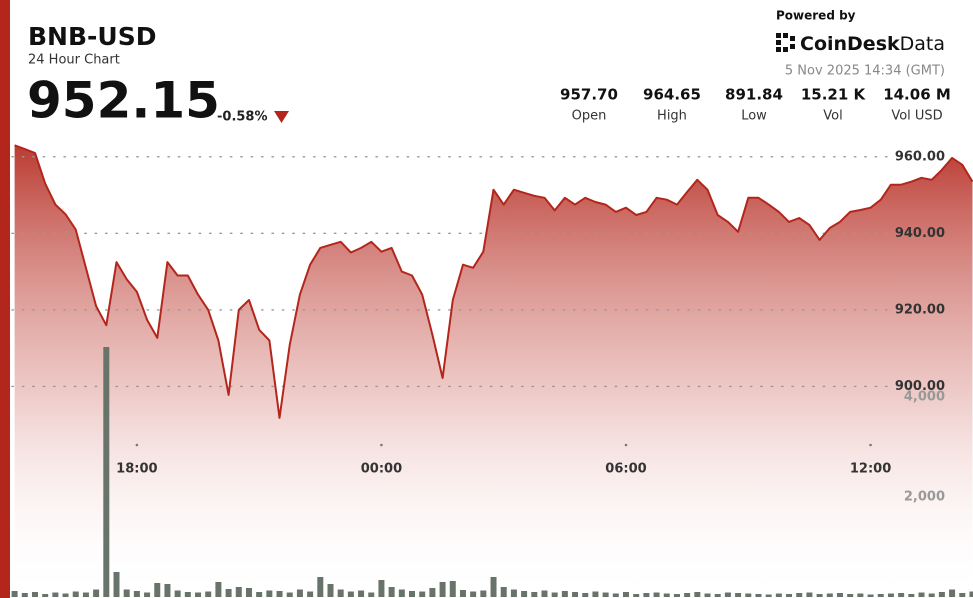 This screenshot has width=973, height=598. I want to click on stat-label: Vol, so click(832, 116).